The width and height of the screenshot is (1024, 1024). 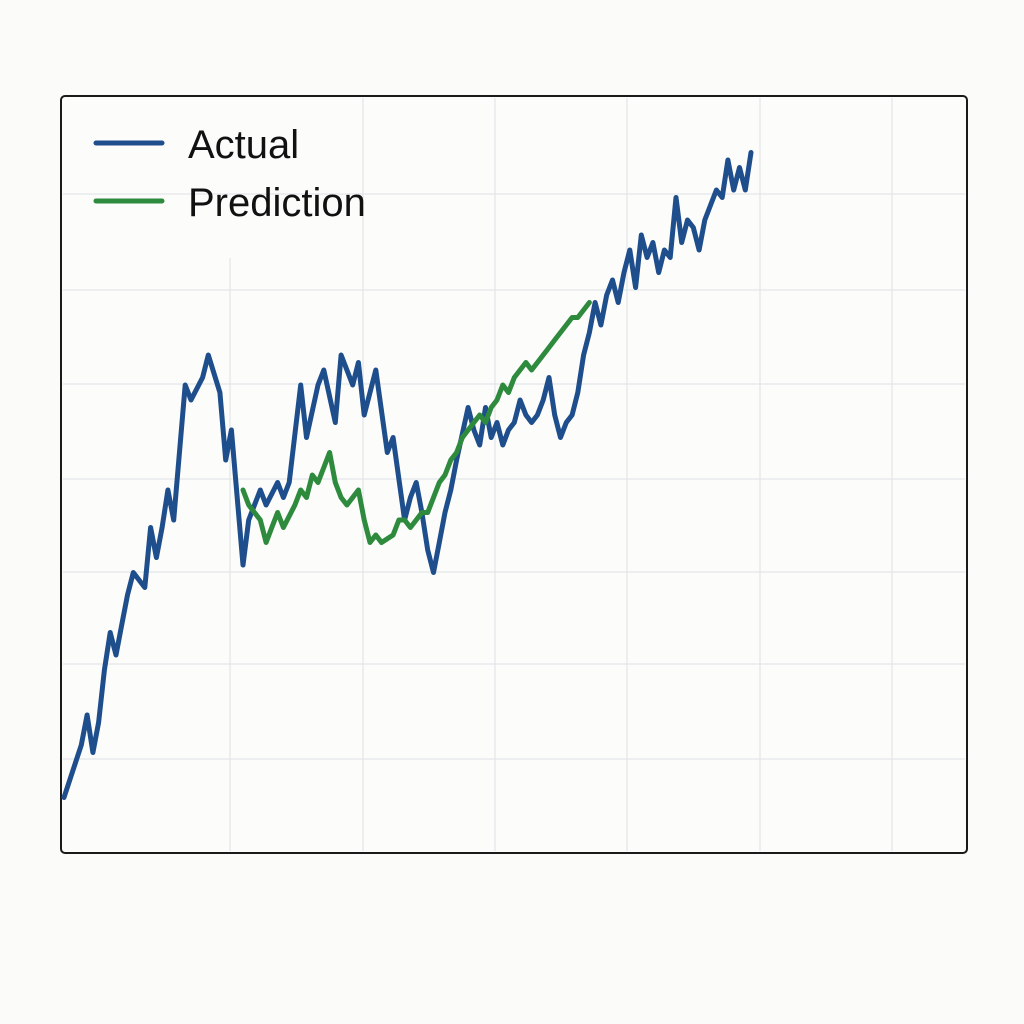 I want to click on legend-label-prediction: Prediction, so click(x=277, y=203).